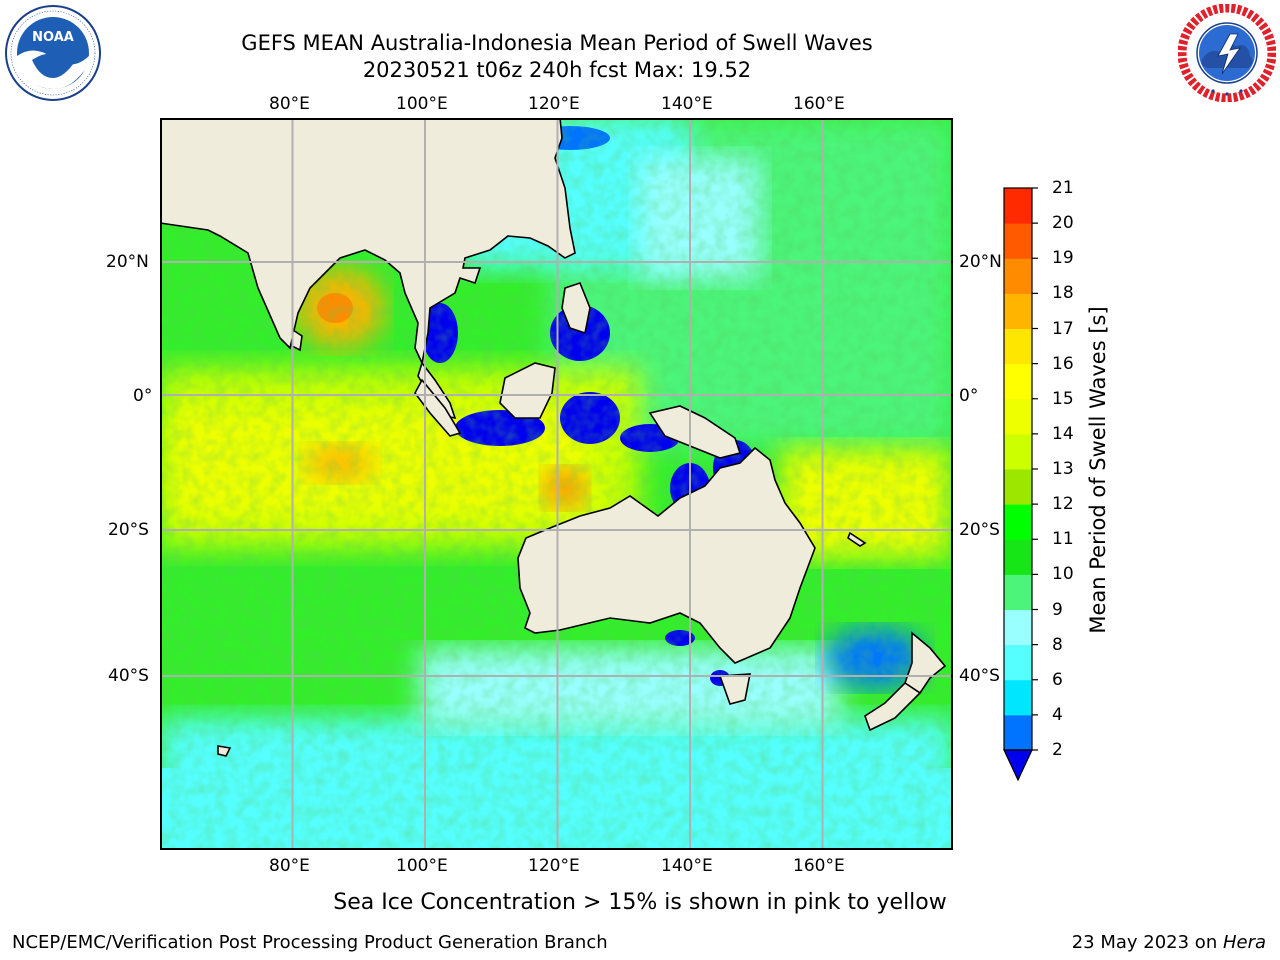 The width and height of the screenshot is (1280, 960). Describe the element at coordinates (687, 866) in the screenshot. I see `lon-tick-bottom-140: 140°E` at that location.